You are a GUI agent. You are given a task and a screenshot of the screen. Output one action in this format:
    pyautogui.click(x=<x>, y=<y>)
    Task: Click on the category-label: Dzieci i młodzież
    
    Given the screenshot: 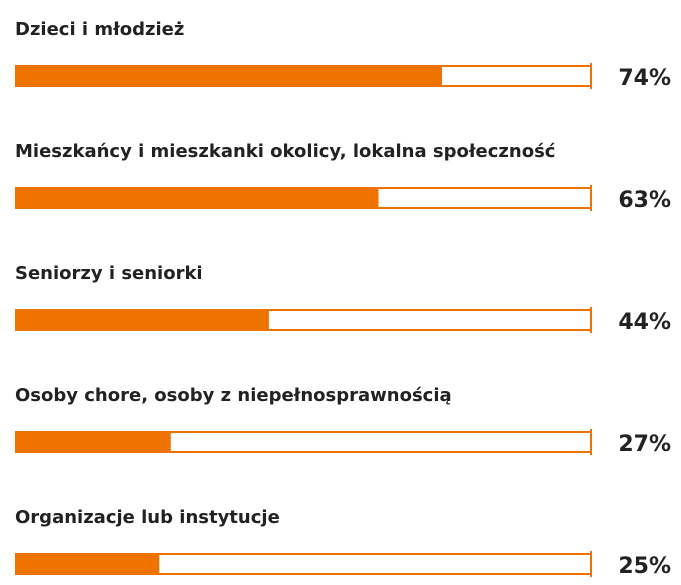 What is the action you would take?
    pyautogui.click(x=99, y=29)
    